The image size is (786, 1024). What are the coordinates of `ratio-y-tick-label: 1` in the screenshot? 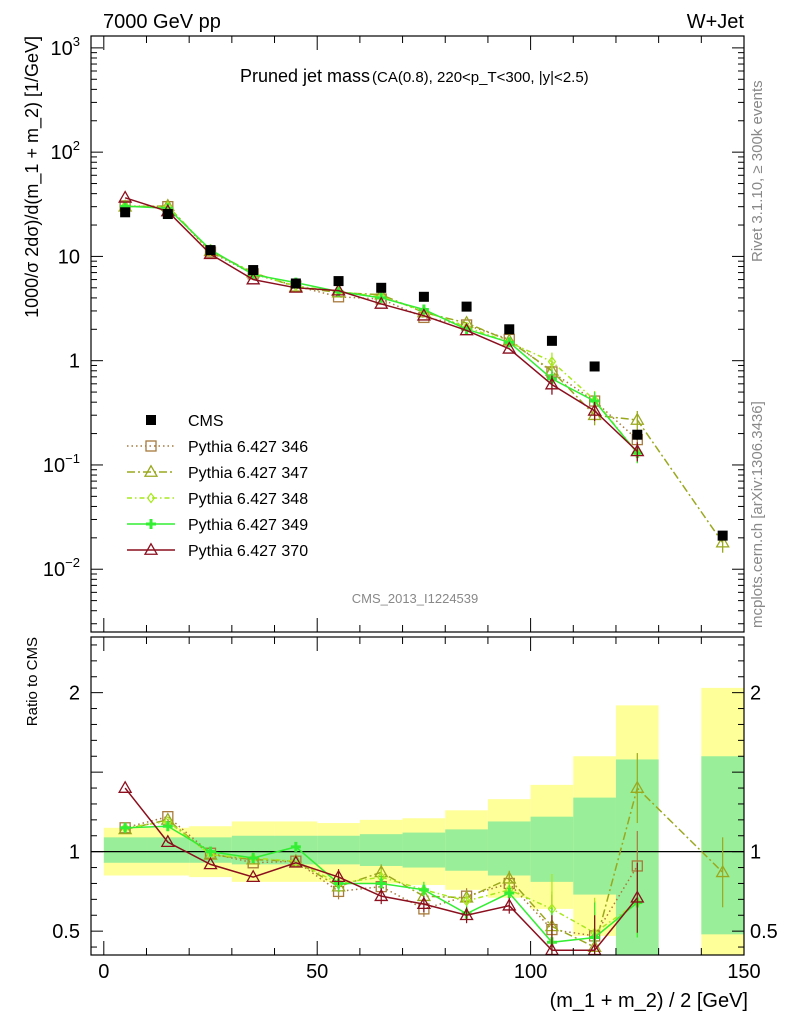 It's located at (74, 853).